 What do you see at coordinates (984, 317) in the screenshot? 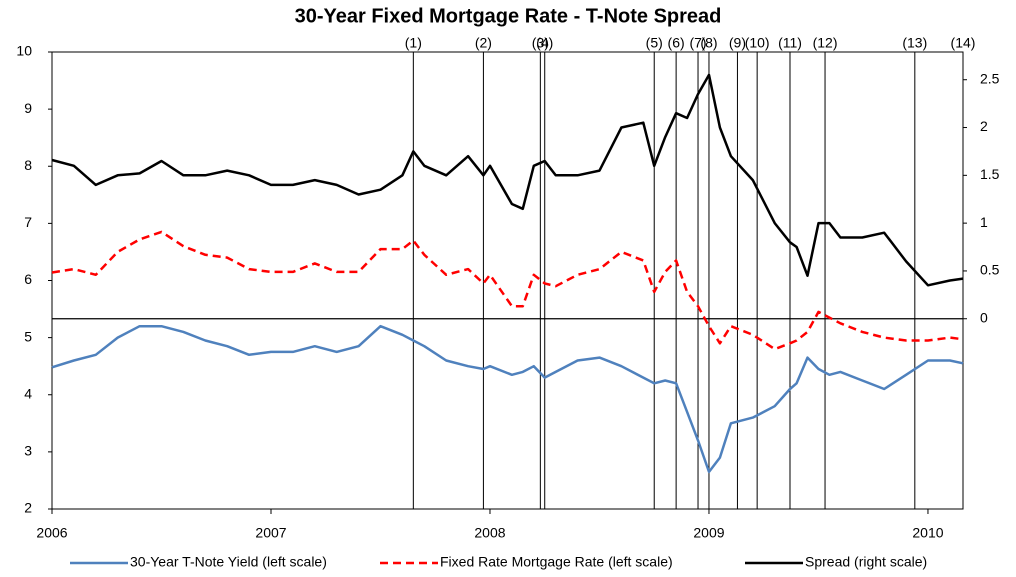
I see `y2-tick-label: 0` at bounding box center [984, 317].